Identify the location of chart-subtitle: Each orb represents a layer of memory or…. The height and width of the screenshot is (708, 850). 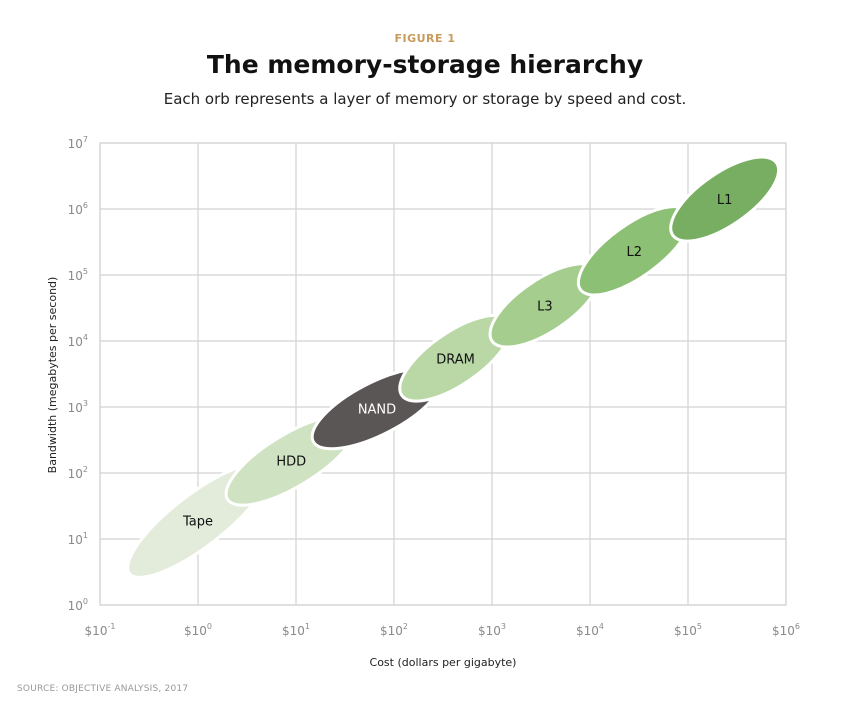
(425, 99).